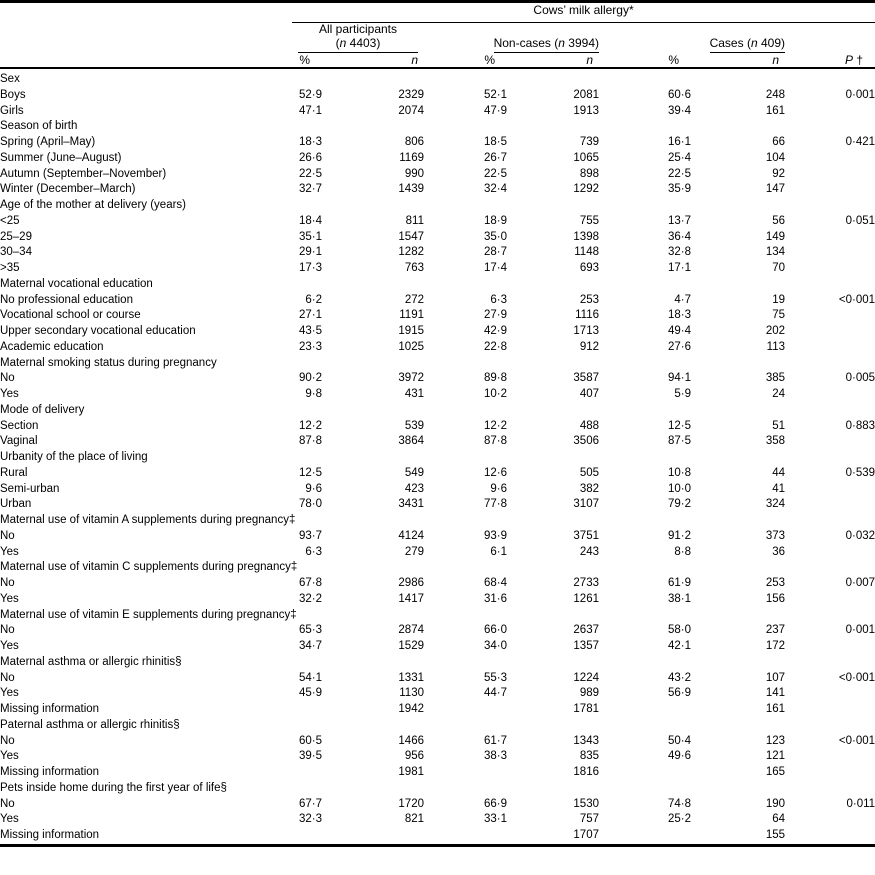  What do you see at coordinates (39, 126) in the screenshot?
I see `category-label: Season of birth` at bounding box center [39, 126].